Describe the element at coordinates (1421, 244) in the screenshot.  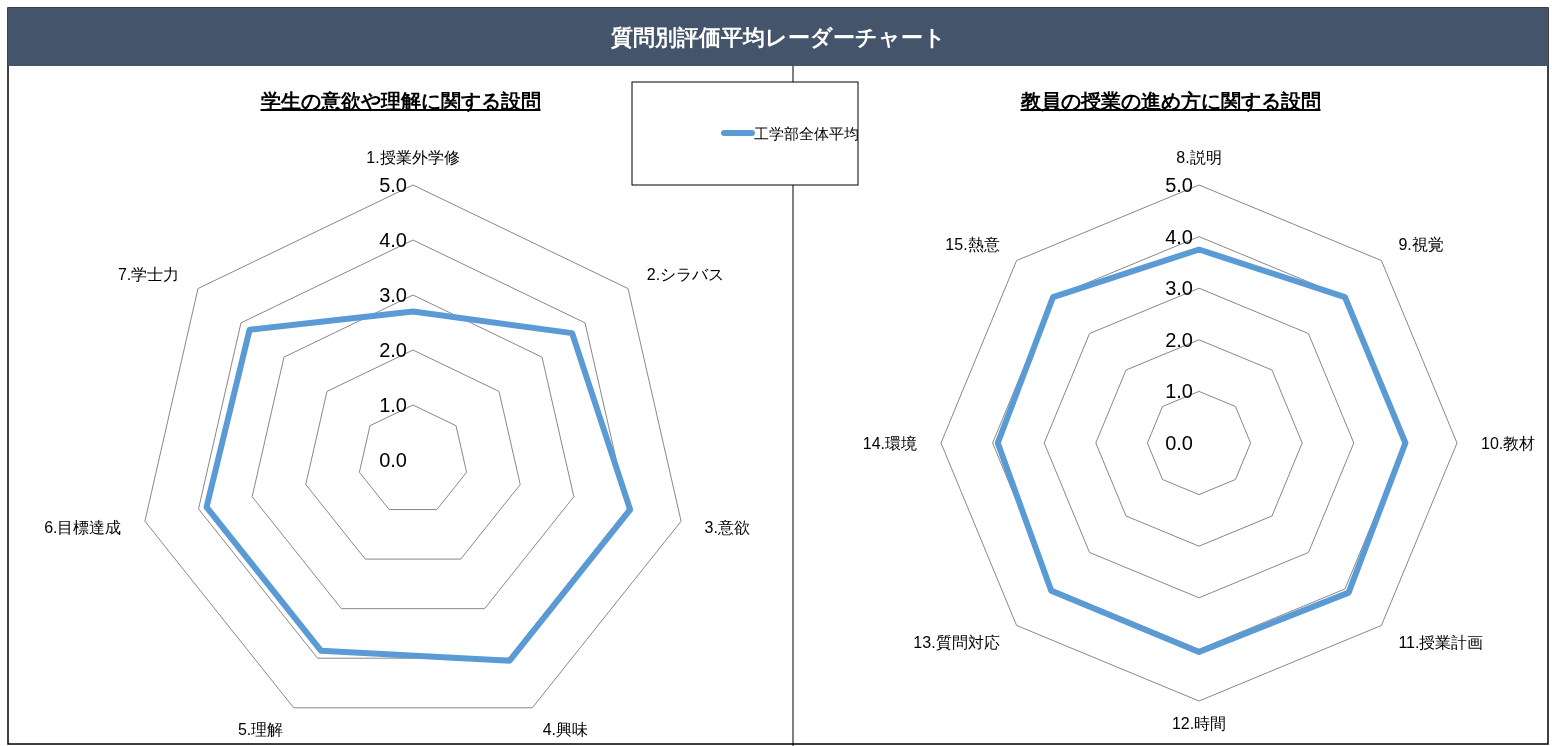
I see `spoke-label: 9.視覚` at that location.